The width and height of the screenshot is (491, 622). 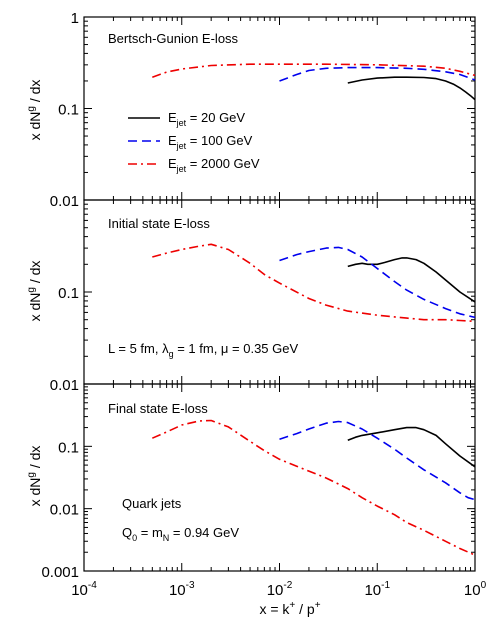 I want to click on panel-middle-title: Initial state E-loss, so click(x=159, y=223).